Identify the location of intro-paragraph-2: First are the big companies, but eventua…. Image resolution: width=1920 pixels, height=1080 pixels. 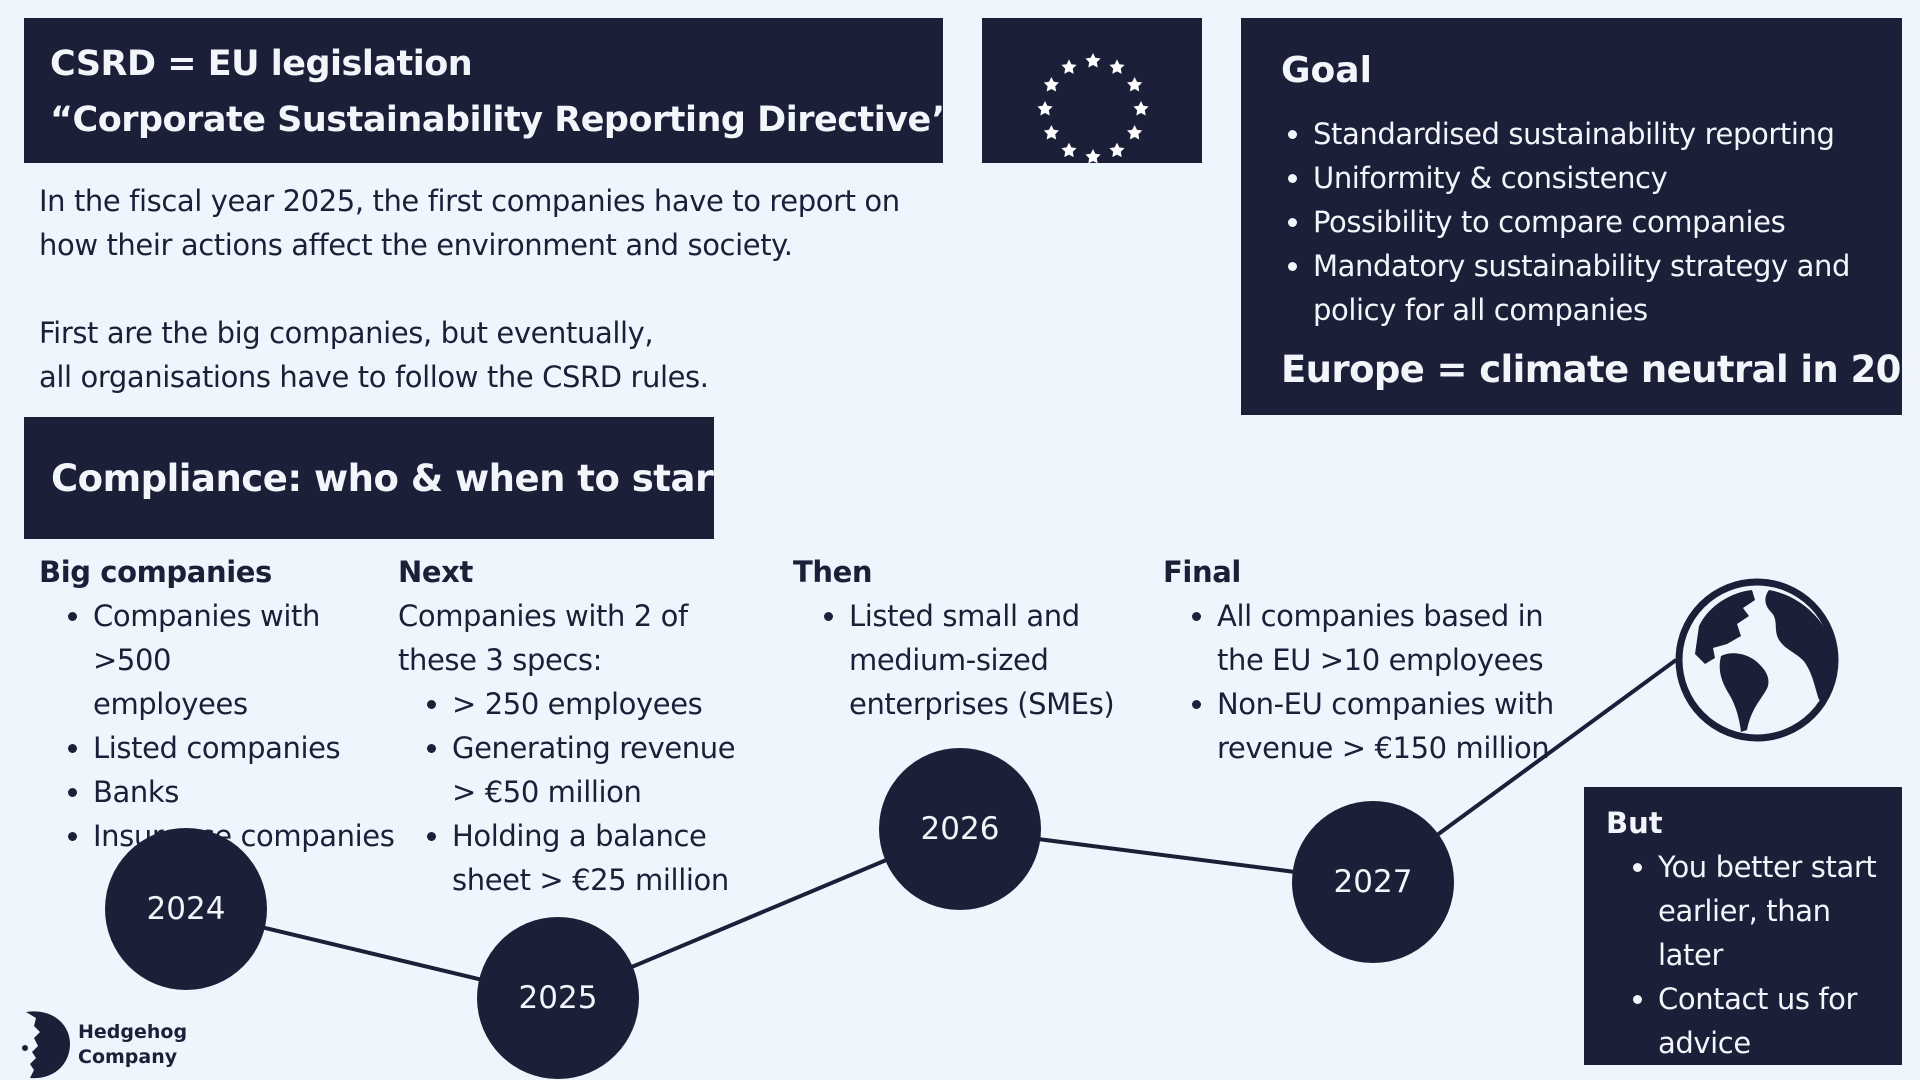
(374, 355).